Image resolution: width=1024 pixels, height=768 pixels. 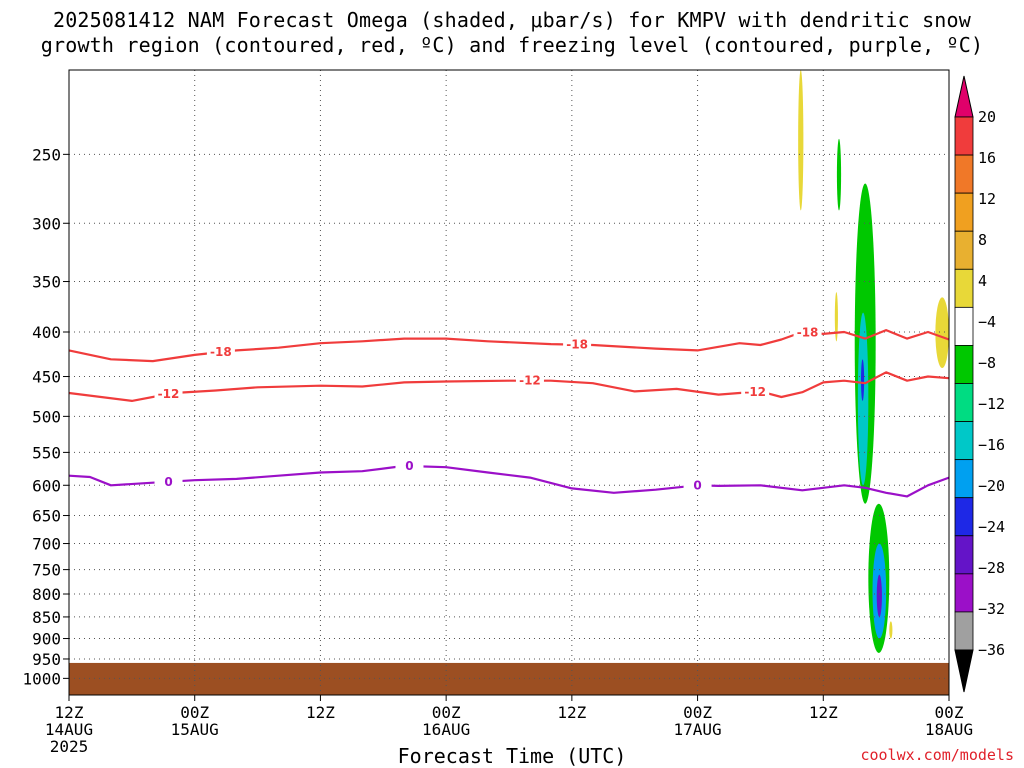 I want to click on colorbar-label: −12, so click(x=991, y=404).